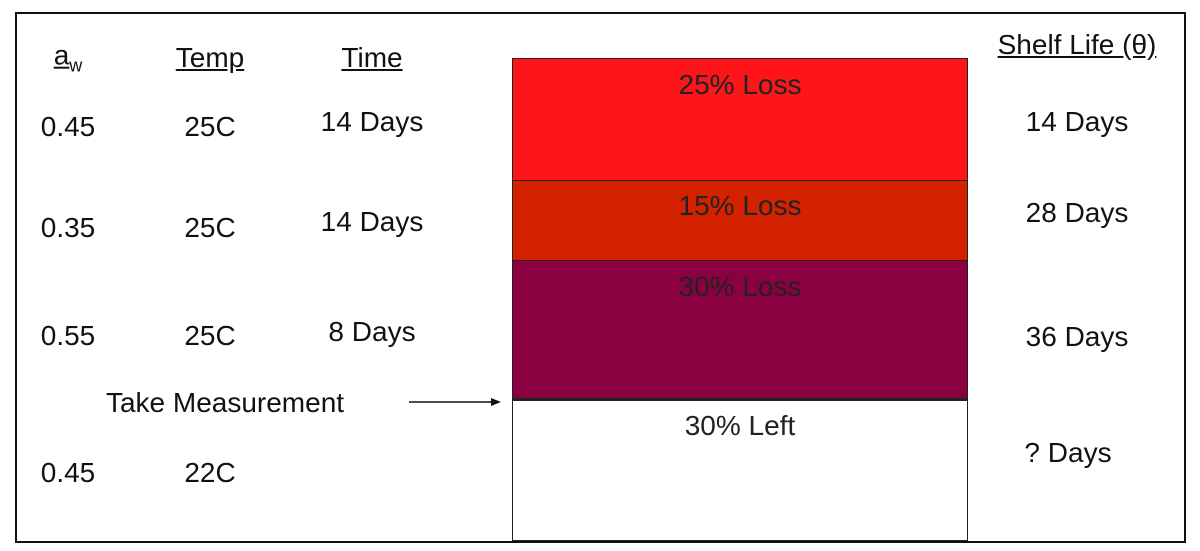  I want to click on header-shelf-life: Shelf Life (θ), so click(1077, 44).